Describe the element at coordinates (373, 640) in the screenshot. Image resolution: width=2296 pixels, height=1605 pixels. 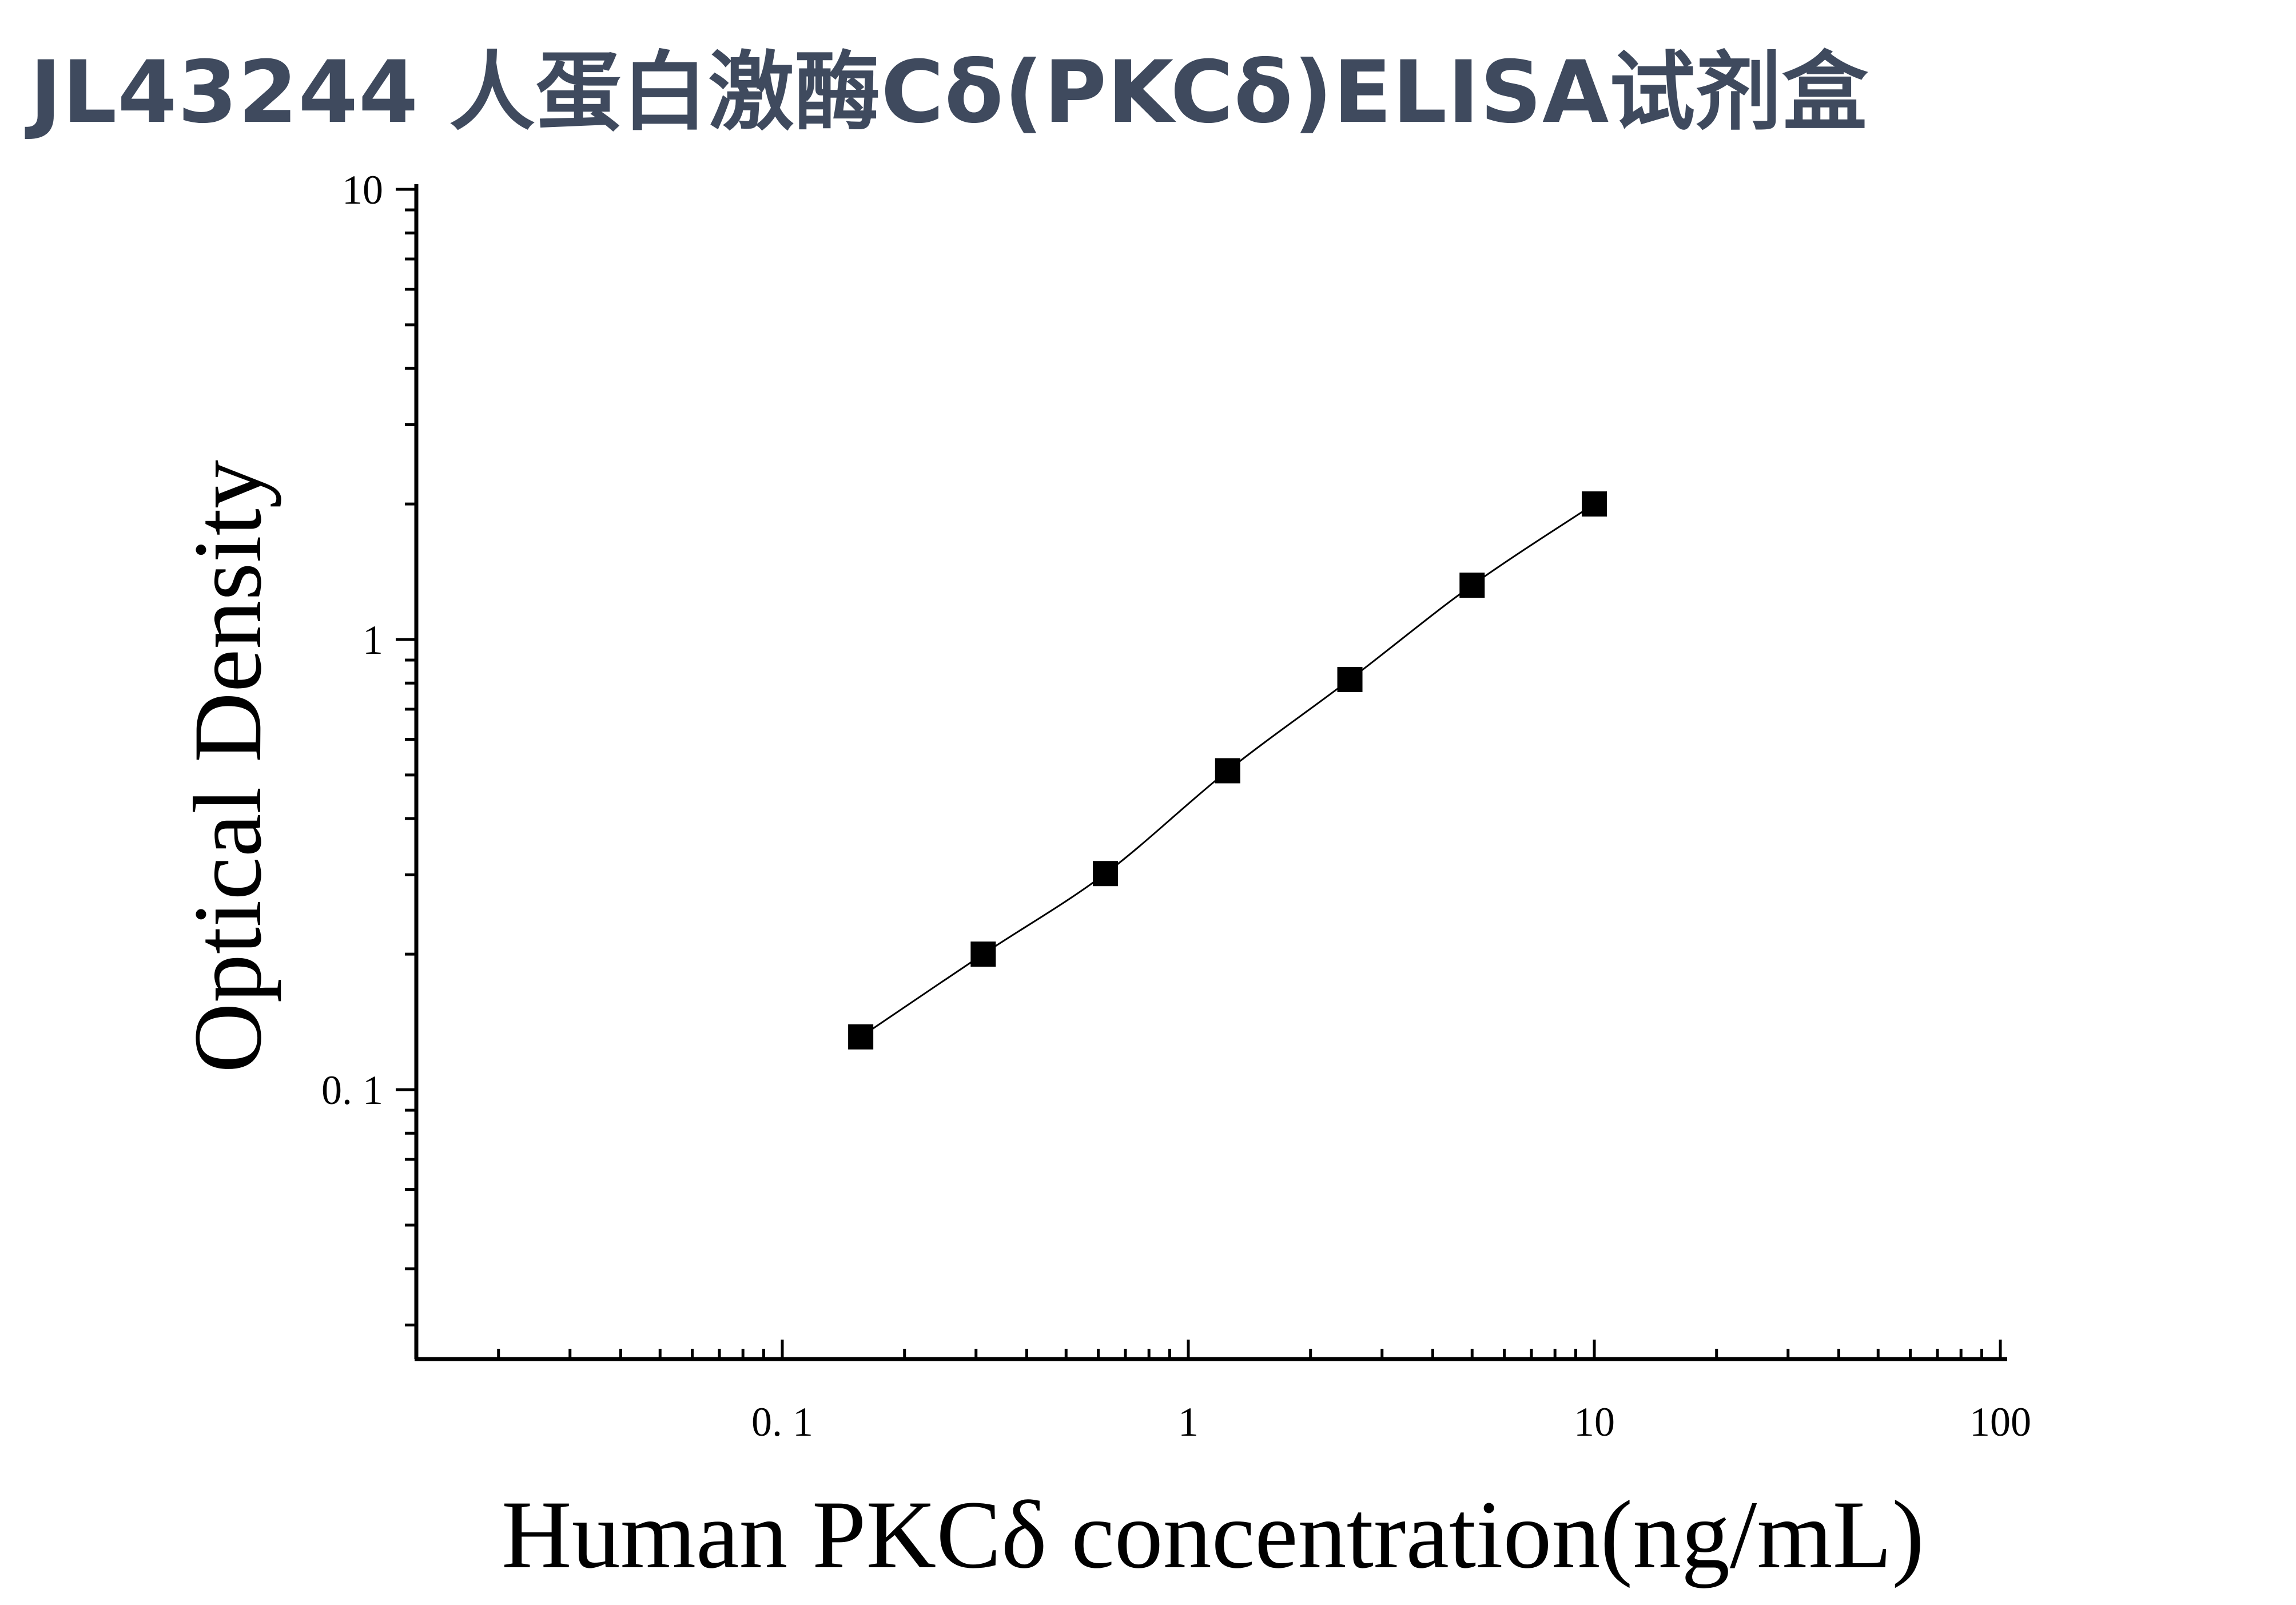
I see `y-tick-label: 1` at that location.